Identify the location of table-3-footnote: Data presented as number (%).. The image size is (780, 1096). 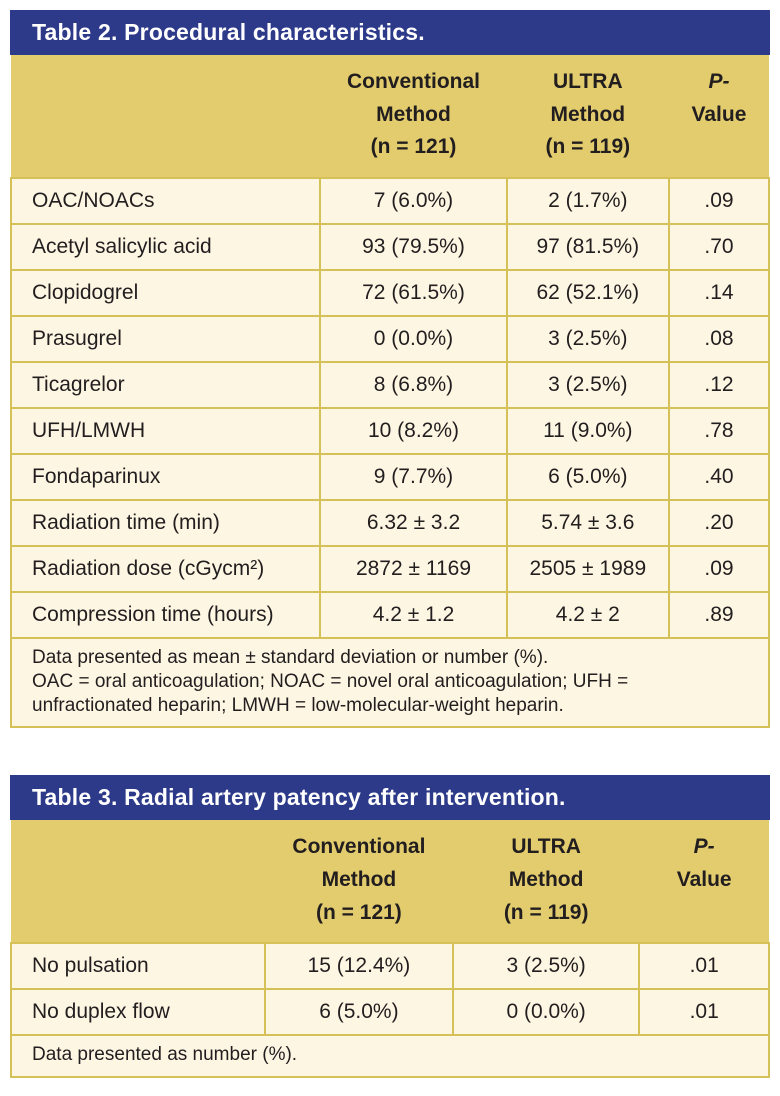
(390, 1056).